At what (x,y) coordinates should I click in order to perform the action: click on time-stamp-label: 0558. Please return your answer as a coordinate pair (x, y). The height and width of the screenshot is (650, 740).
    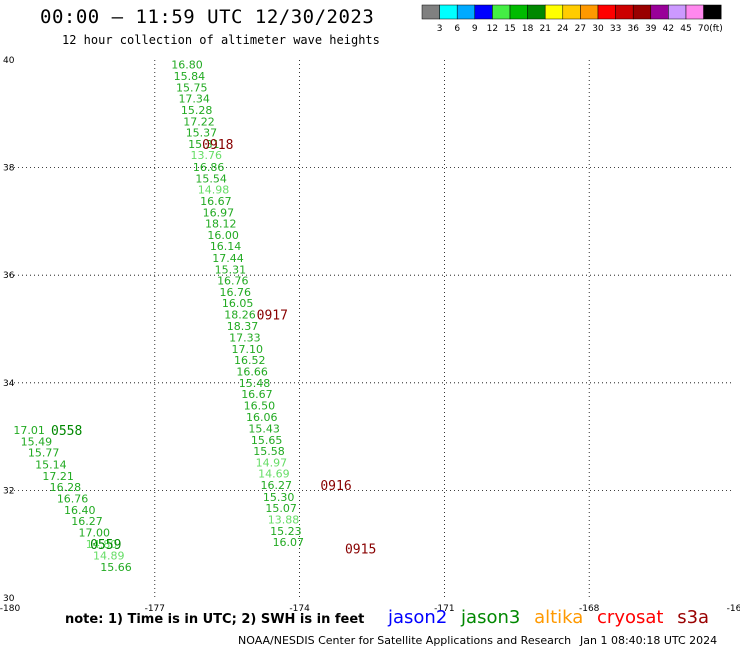
    Looking at the image, I should click on (66, 431).